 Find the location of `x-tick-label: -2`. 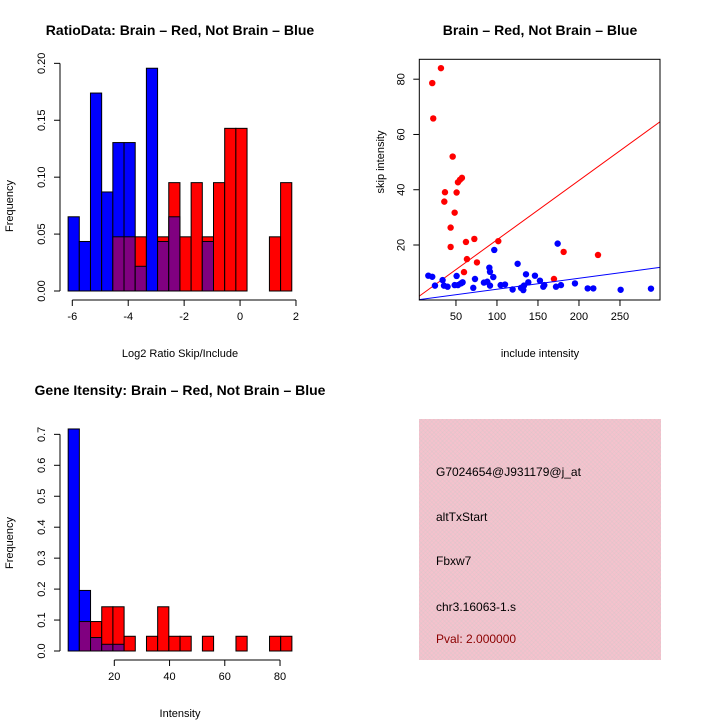

x-tick-label: -2 is located at coordinates (184, 317).